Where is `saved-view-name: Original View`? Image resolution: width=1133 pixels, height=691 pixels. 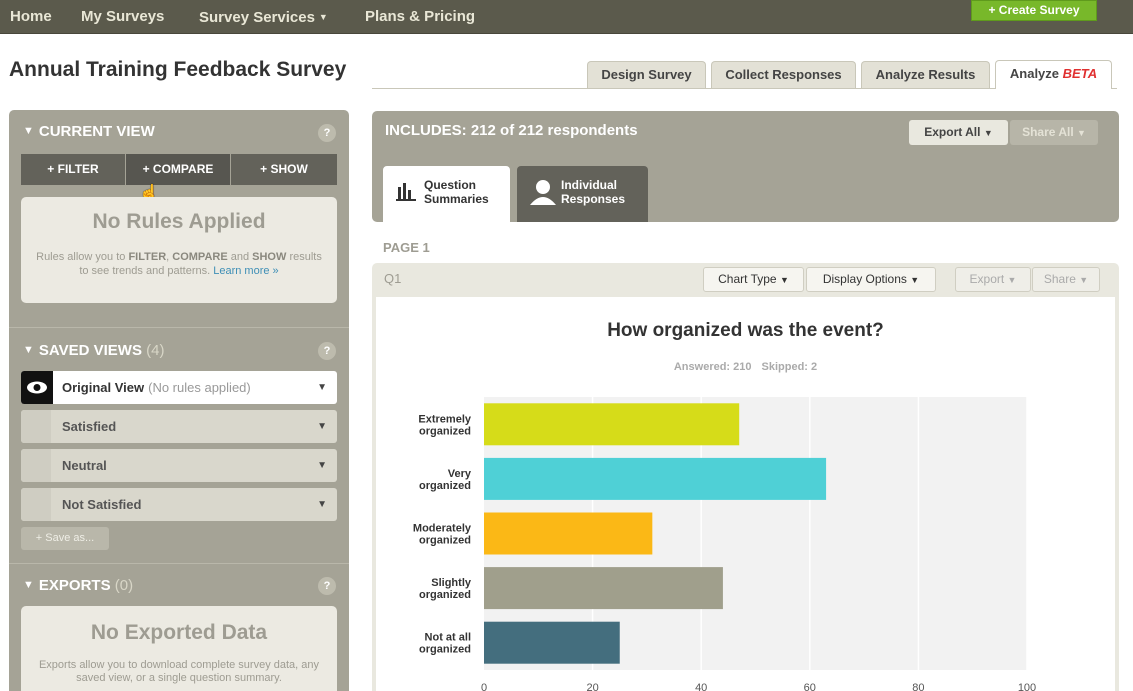 saved-view-name: Original View is located at coordinates (103, 387).